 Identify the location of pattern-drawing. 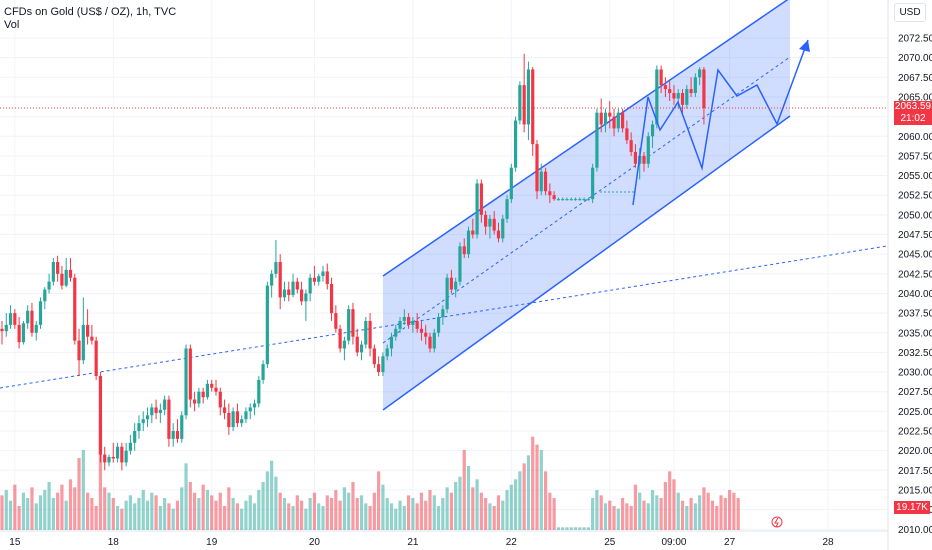
(720, 122).